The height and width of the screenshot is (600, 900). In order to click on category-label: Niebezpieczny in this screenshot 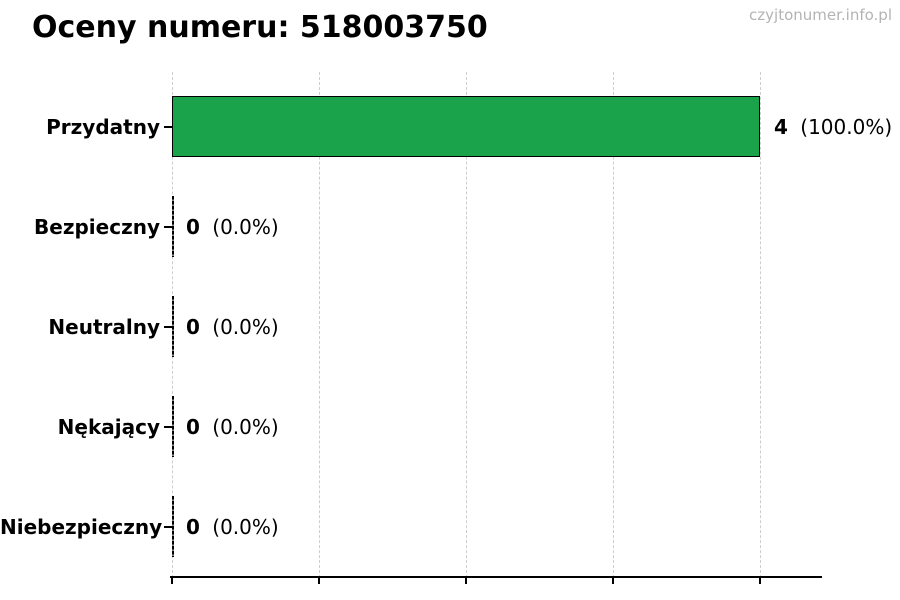, I will do `click(81, 527)`.